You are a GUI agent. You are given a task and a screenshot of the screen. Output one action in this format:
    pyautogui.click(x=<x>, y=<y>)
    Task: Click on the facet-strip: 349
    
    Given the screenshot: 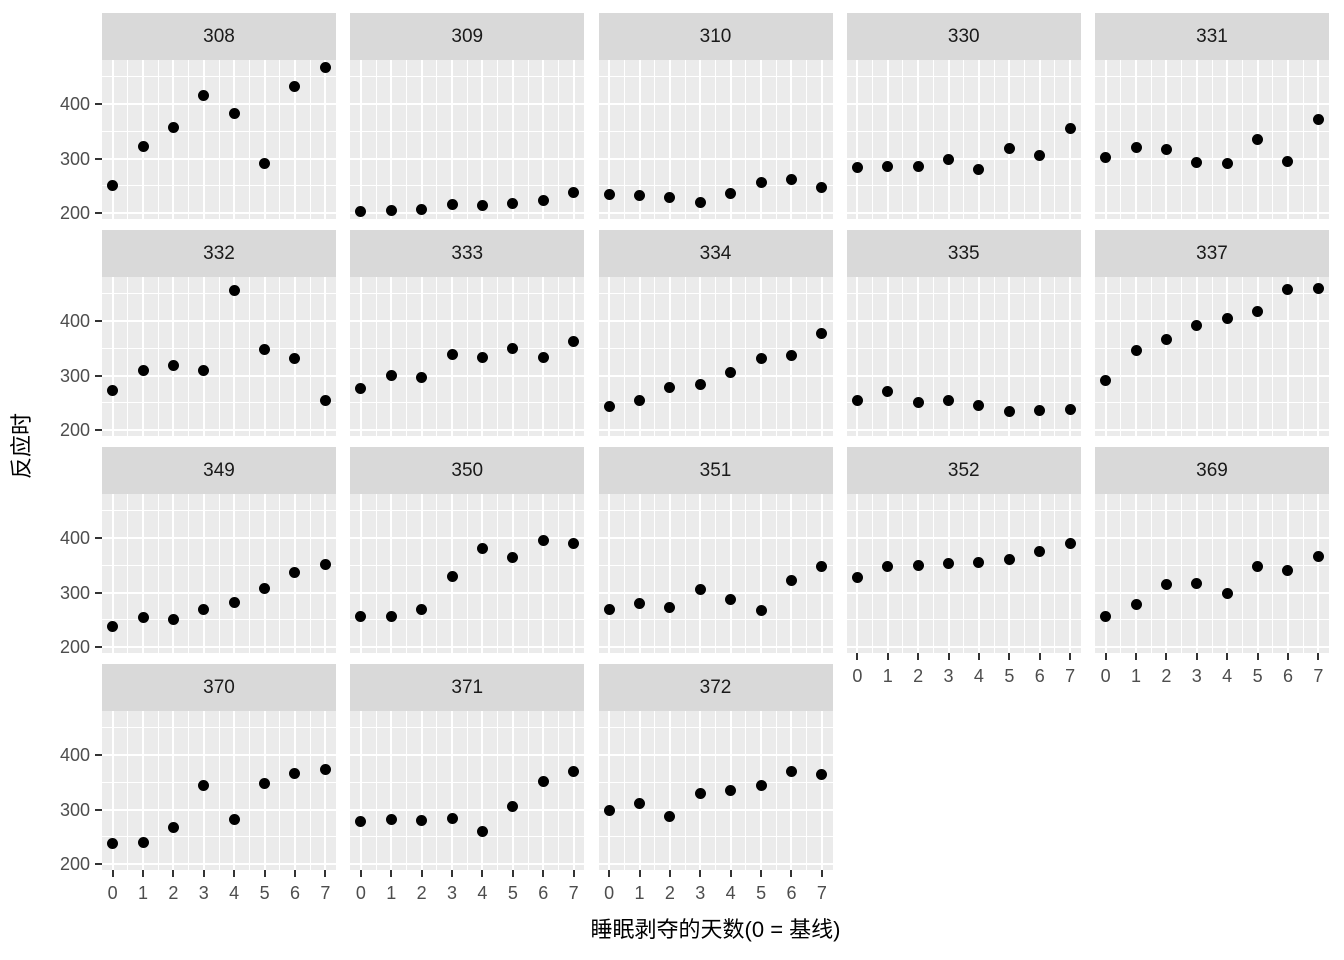 What is the action you would take?
    pyautogui.click(x=219, y=470)
    